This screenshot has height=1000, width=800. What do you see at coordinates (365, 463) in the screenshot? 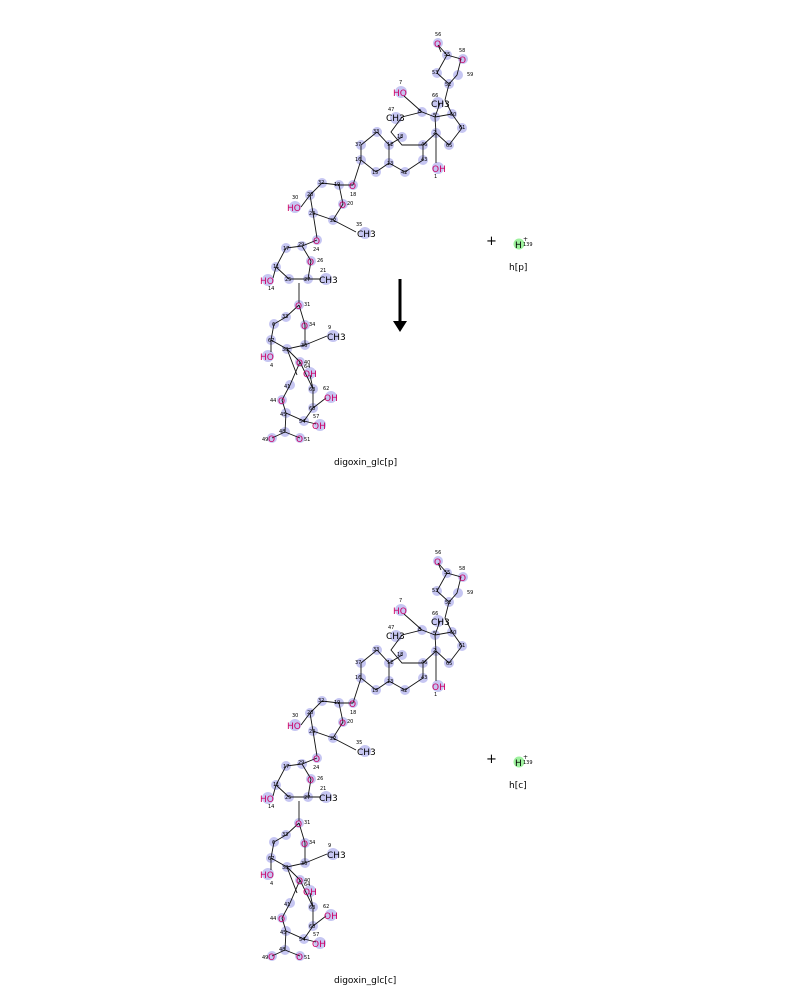
I see `reactant-name: digoxin_glc[p]` at bounding box center [365, 463].